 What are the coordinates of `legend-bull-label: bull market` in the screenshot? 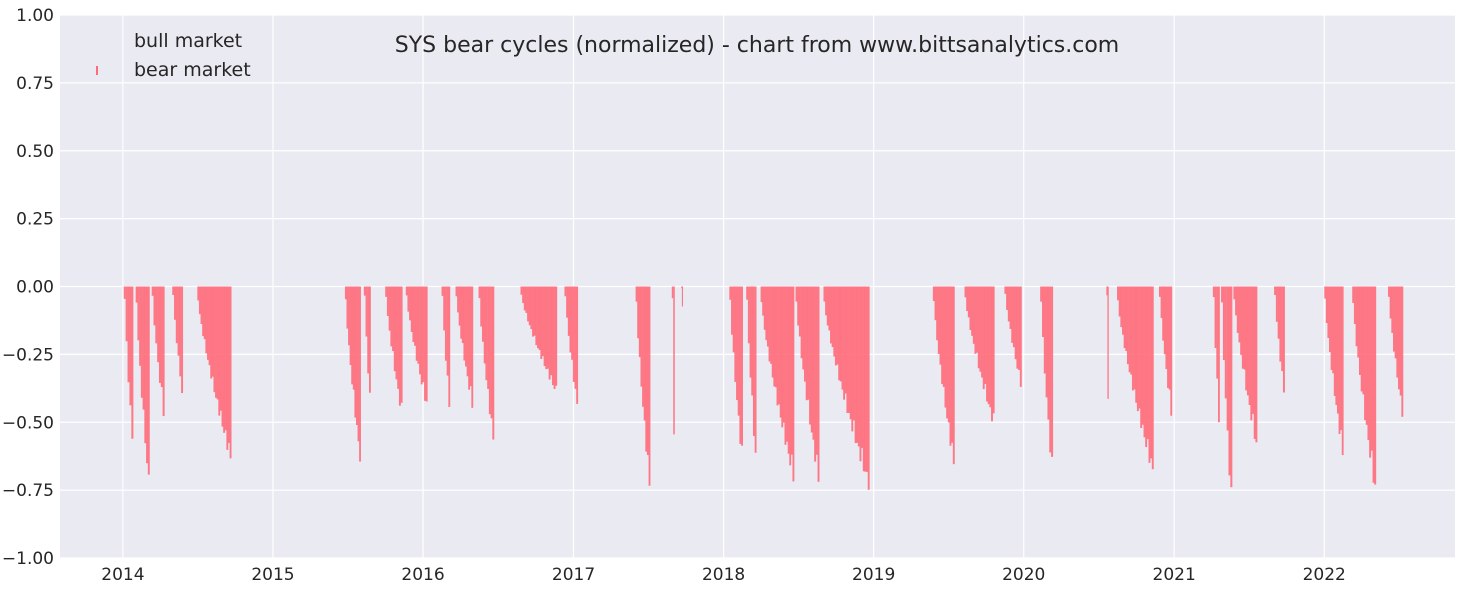 It's located at (188, 41).